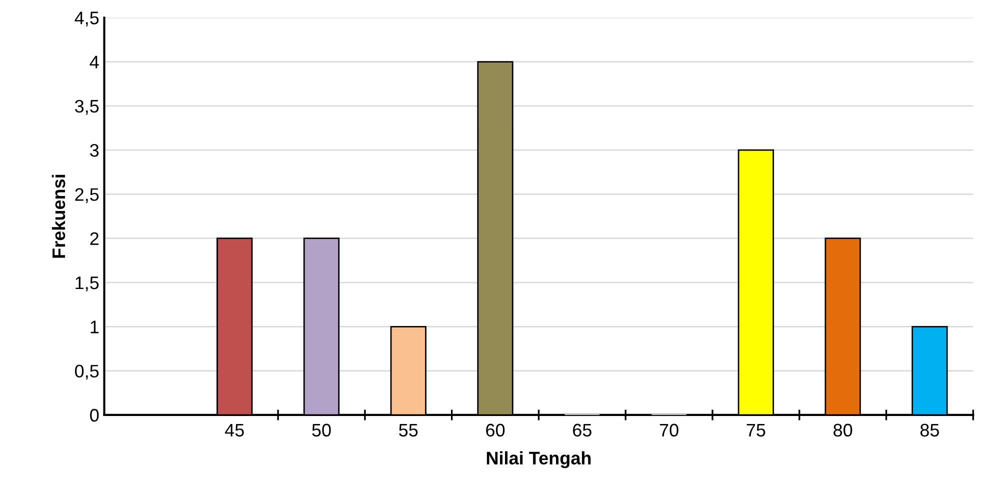 The image size is (993, 503). What do you see at coordinates (582, 430) in the screenshot?
I see `x-tick-label: 65` at bounding box center [582, 430].